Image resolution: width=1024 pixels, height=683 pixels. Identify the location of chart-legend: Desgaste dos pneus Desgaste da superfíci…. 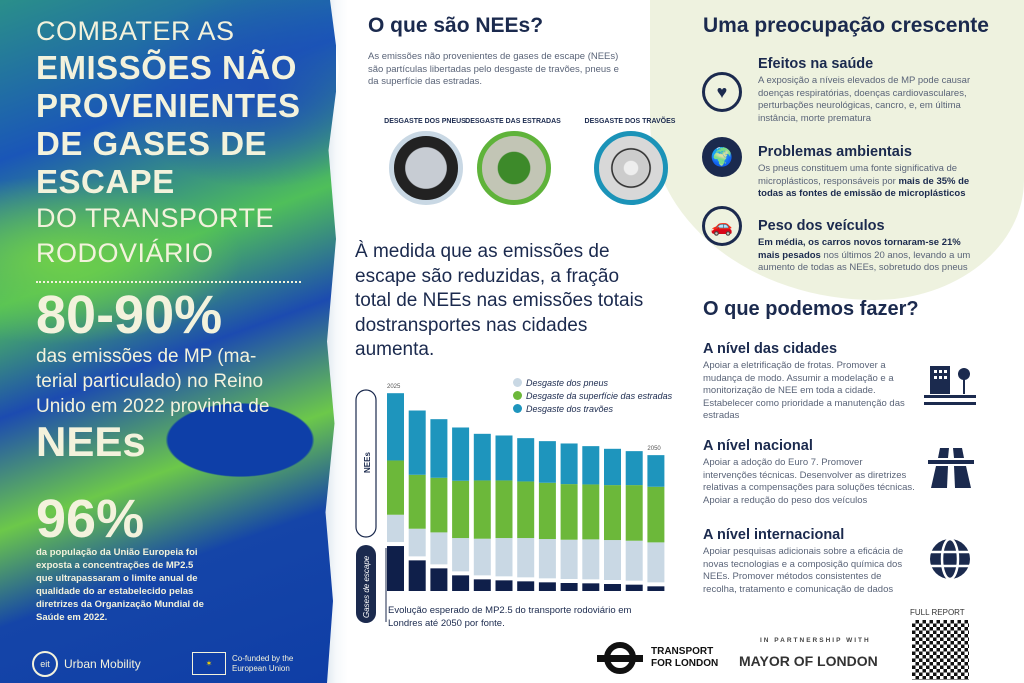
(592, 395).